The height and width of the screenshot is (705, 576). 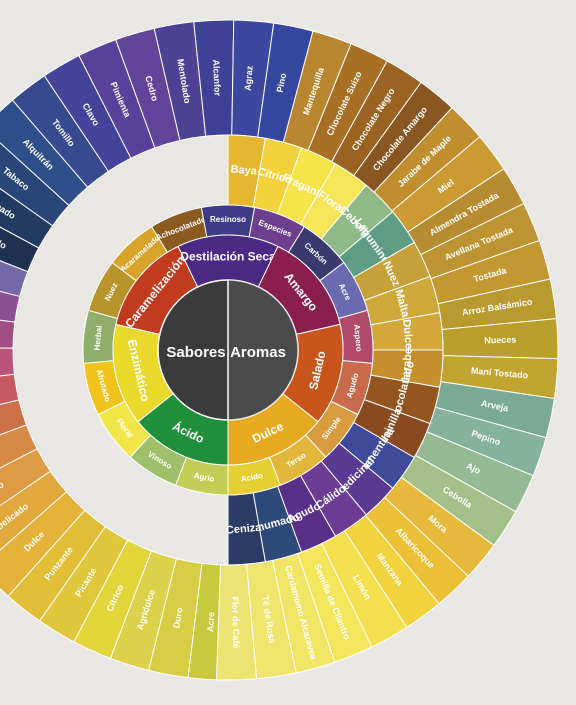 I want to click on ring3-label: Dulce, so click(x=407, y=334).